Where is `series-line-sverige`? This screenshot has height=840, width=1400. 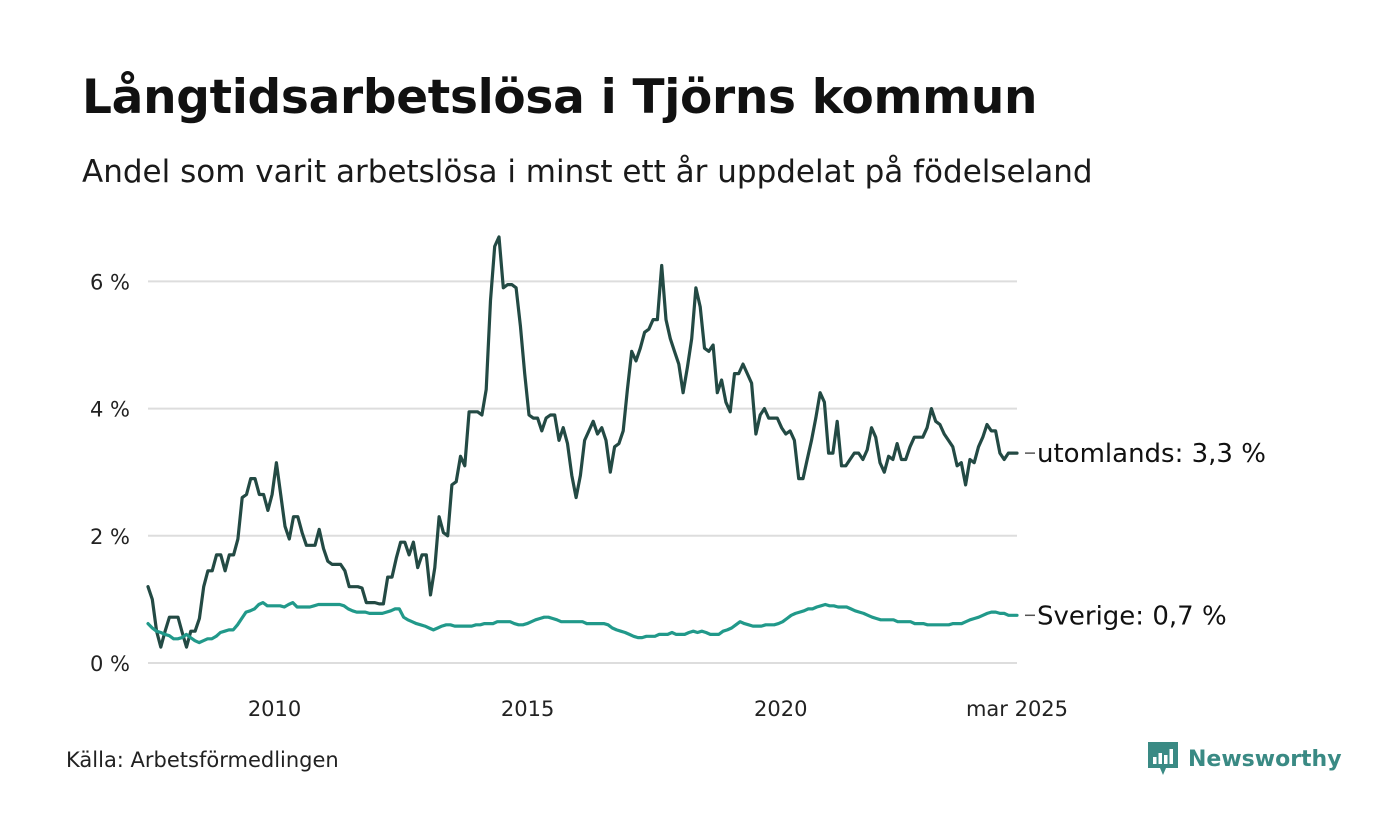 series-line-sverige is located at coordinates (582, 622).